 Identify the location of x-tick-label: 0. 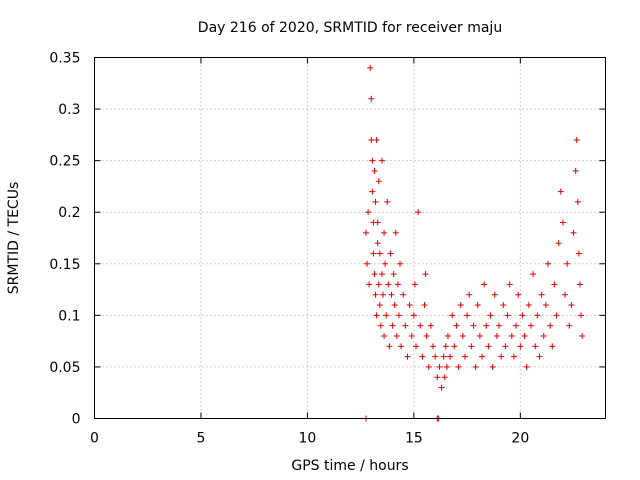
(94, 439).